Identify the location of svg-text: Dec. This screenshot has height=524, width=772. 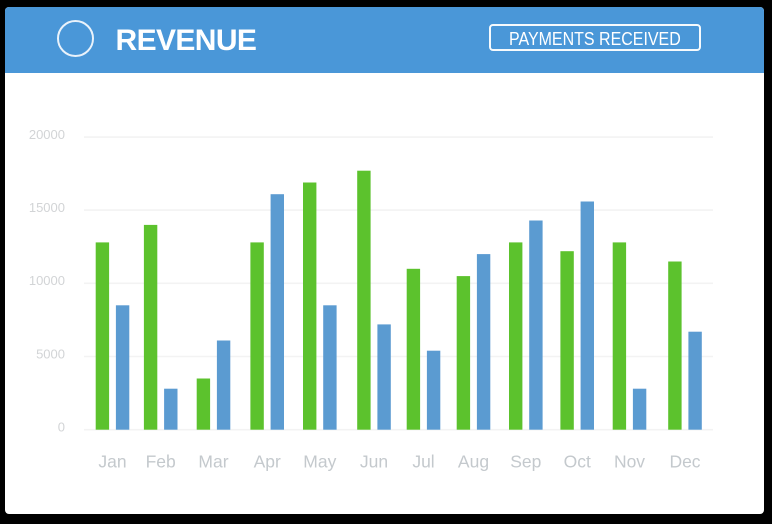
(684, 461).